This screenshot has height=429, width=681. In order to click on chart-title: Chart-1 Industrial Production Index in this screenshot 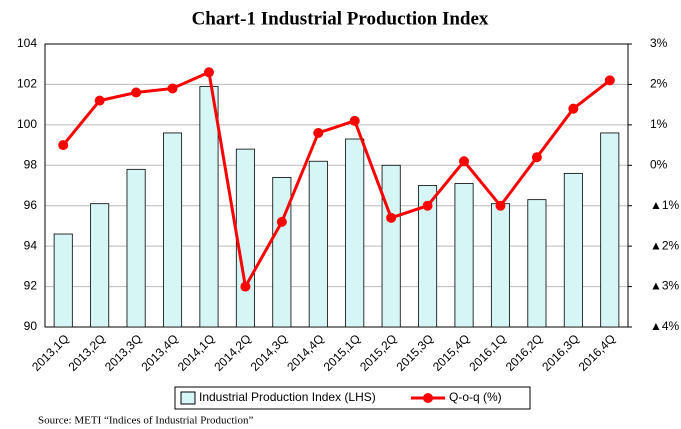, I will do `click(340, 18)`.